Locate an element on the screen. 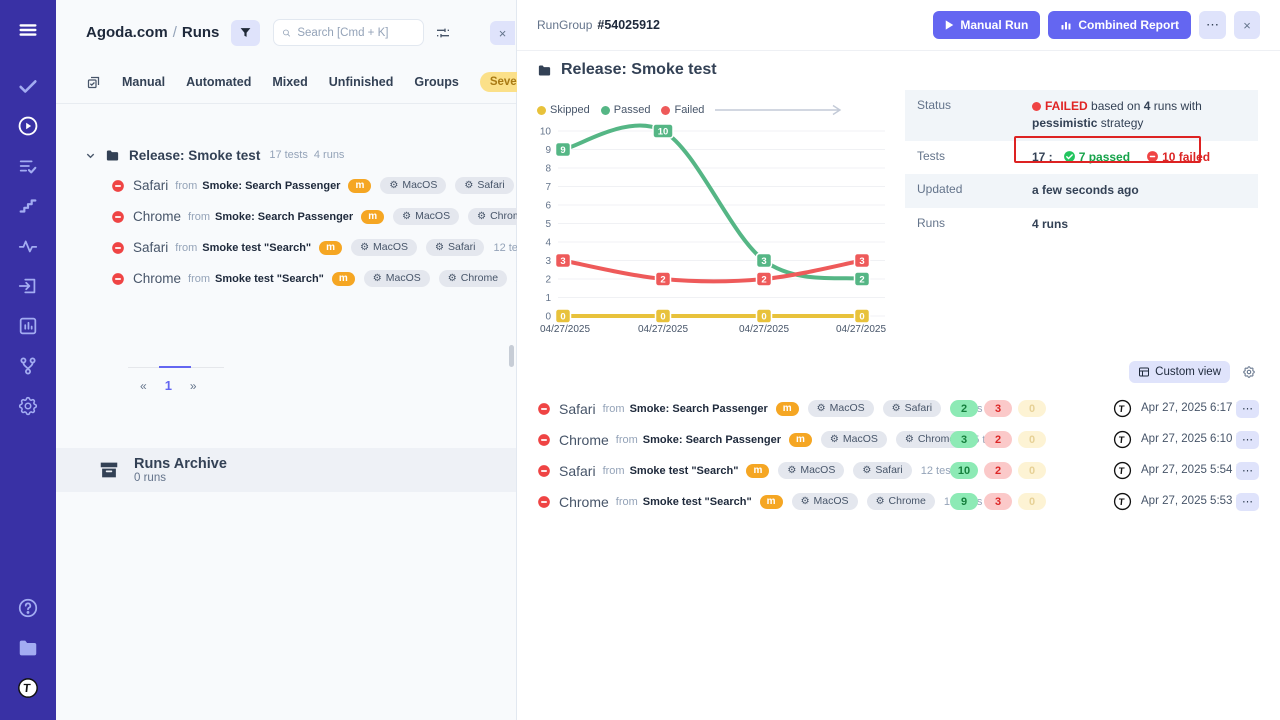 This screenshot has height=720, width=1280. help-icon is located at coordinates (28, 608).